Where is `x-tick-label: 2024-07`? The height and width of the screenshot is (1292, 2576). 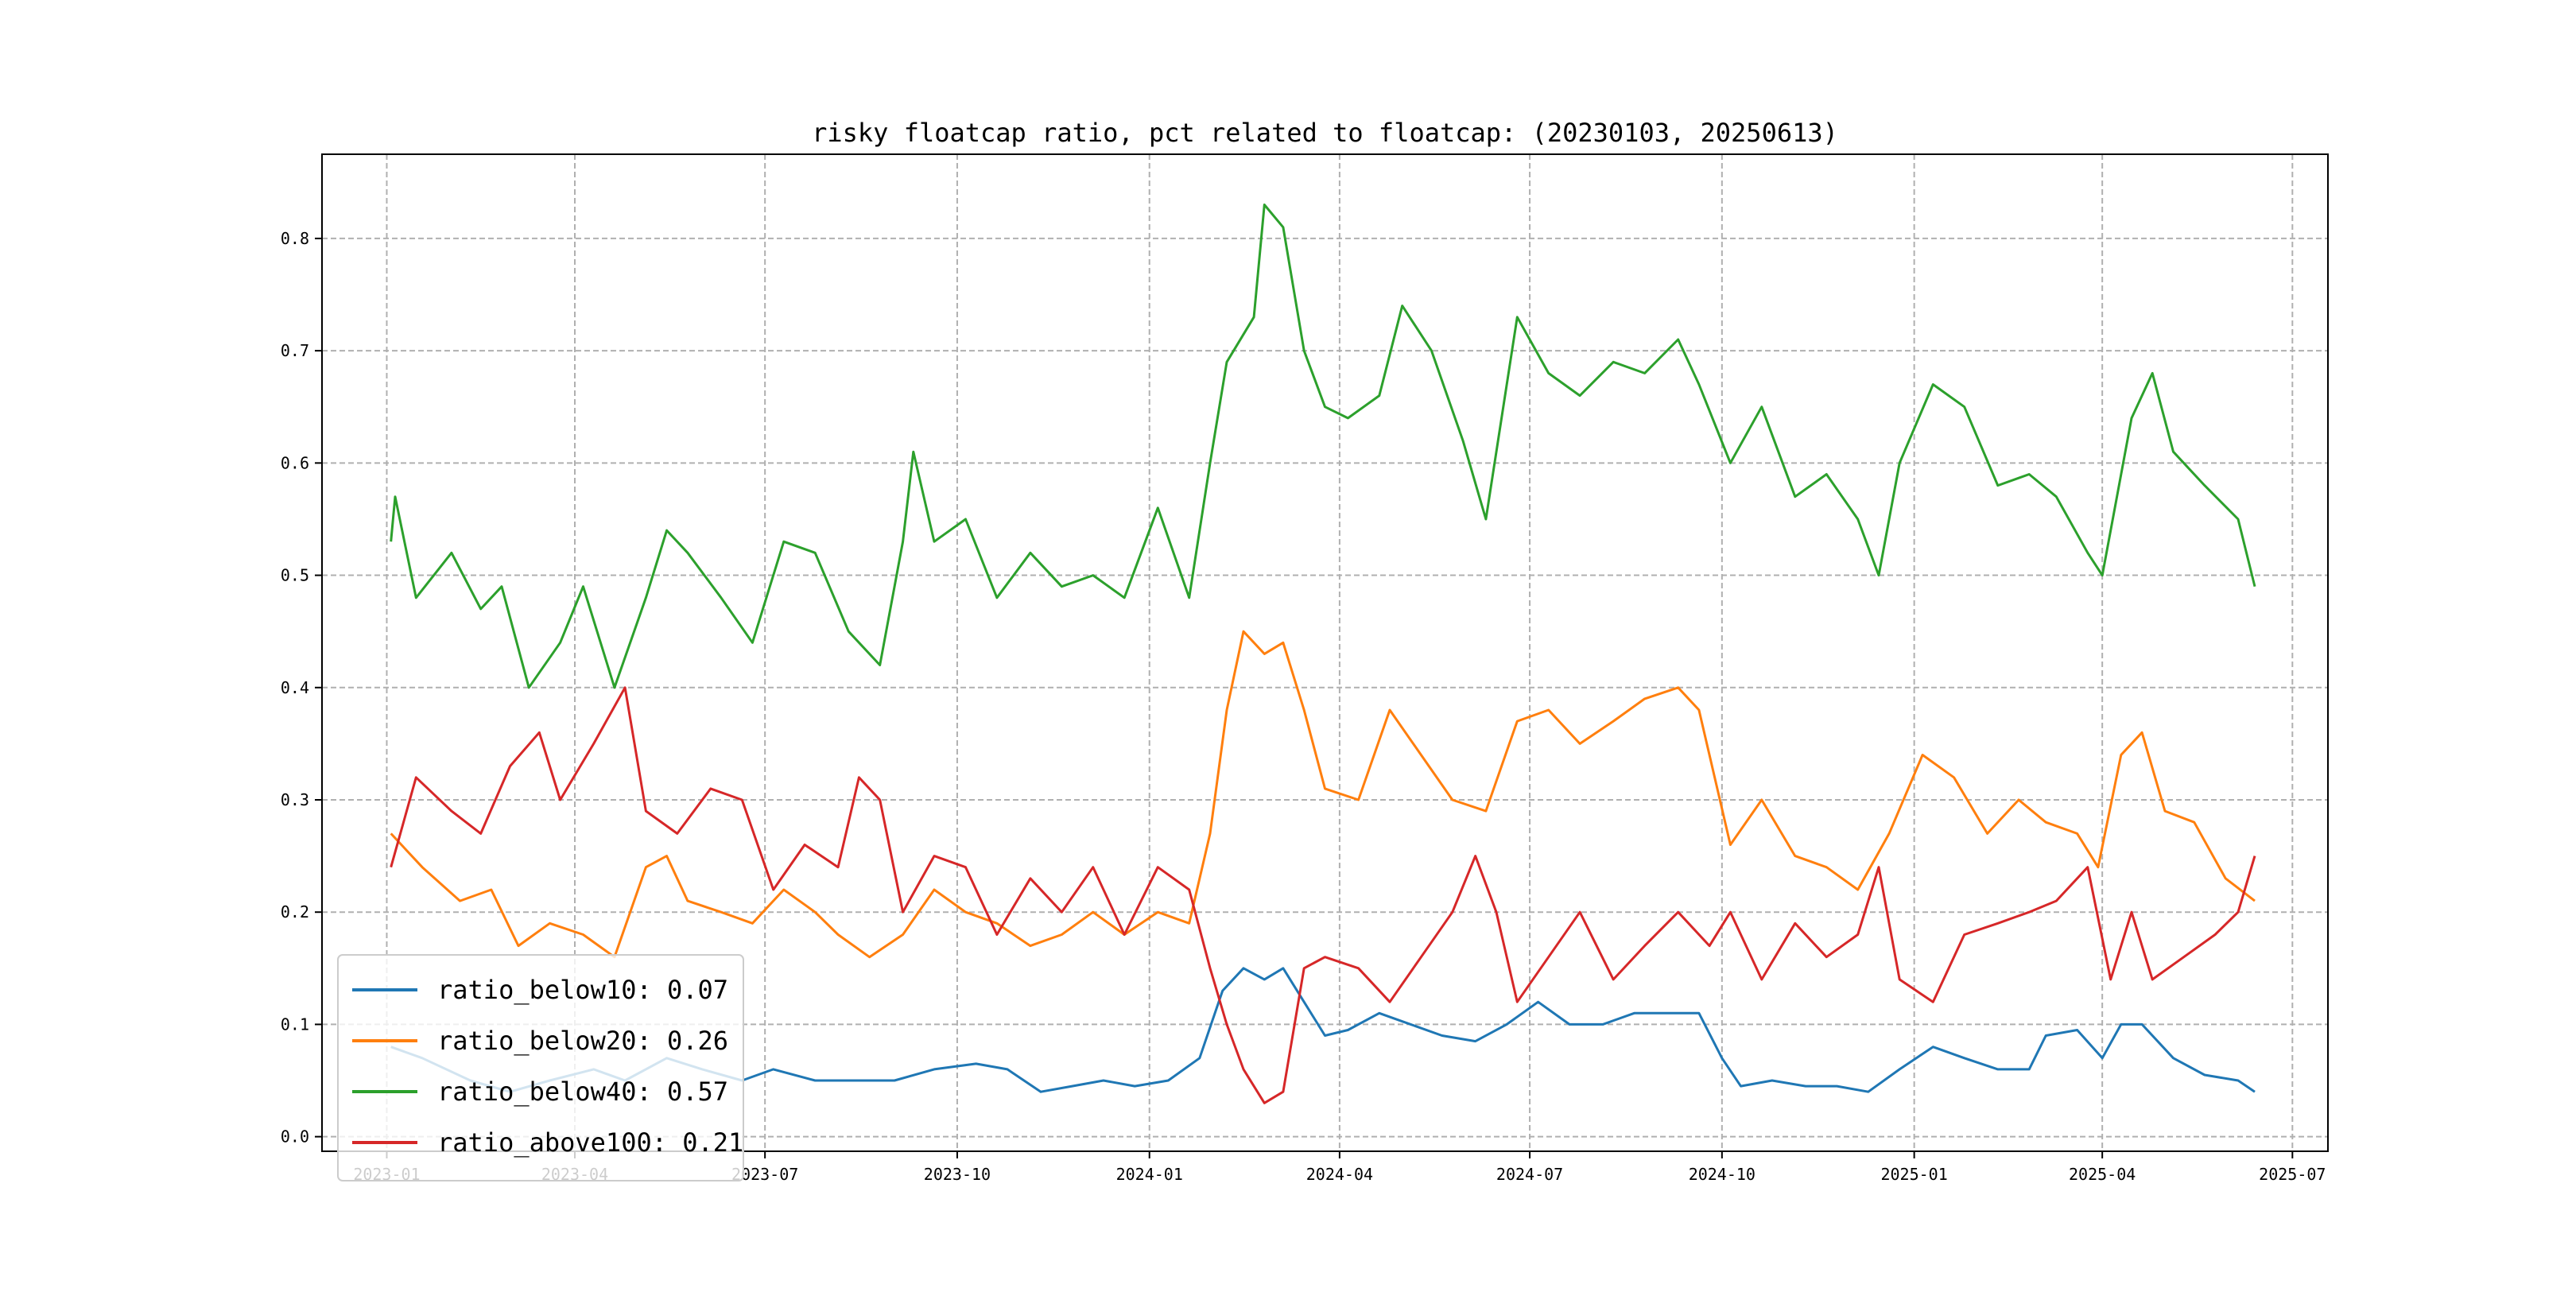
x-tick-label: 2024-07 is located at coordinates (1530, 1175).